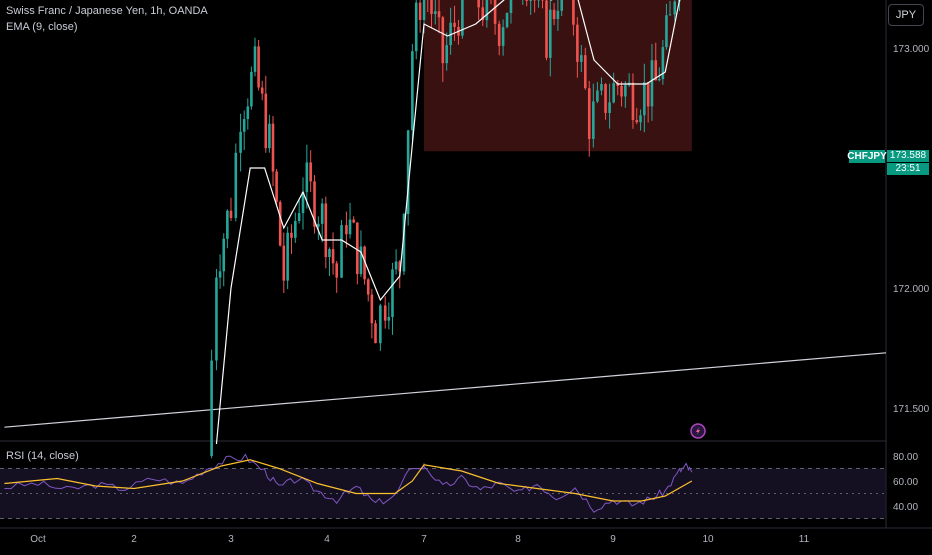 This screenshot has height=555, width=932. Describe the element at coordinates (905, 482) in the screenshot. I see `rsi-tick-label: 60.00` at that location.